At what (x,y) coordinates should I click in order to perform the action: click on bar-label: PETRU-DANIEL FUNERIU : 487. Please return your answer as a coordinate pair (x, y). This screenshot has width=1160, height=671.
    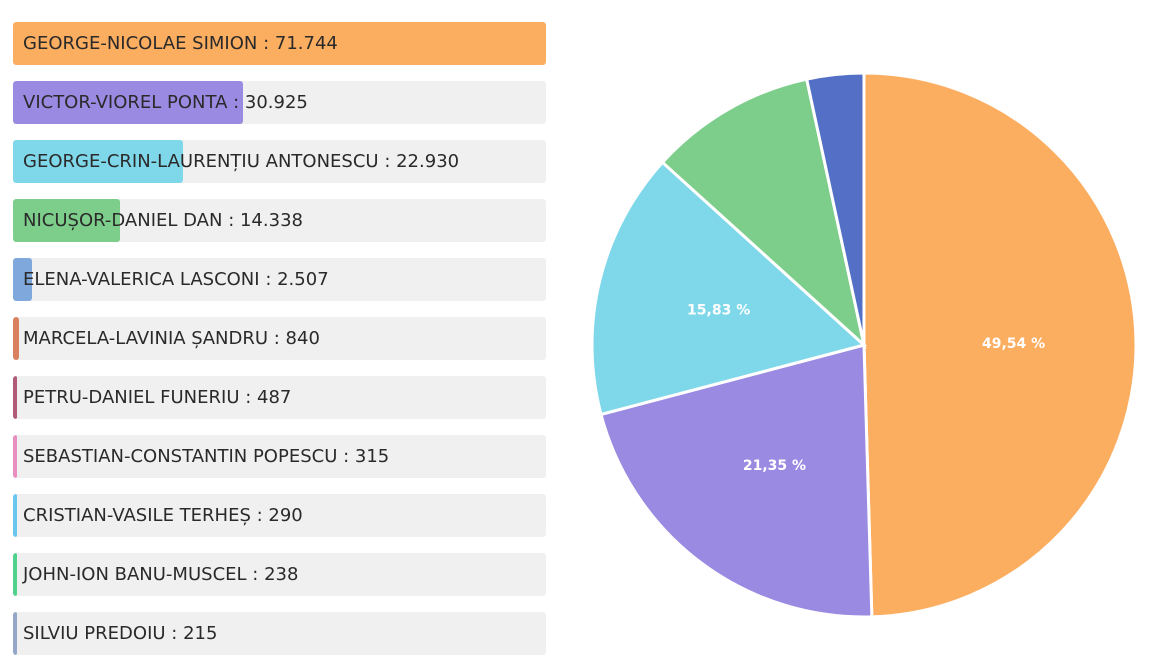
    Looking at the image, I should click on (157, 397).